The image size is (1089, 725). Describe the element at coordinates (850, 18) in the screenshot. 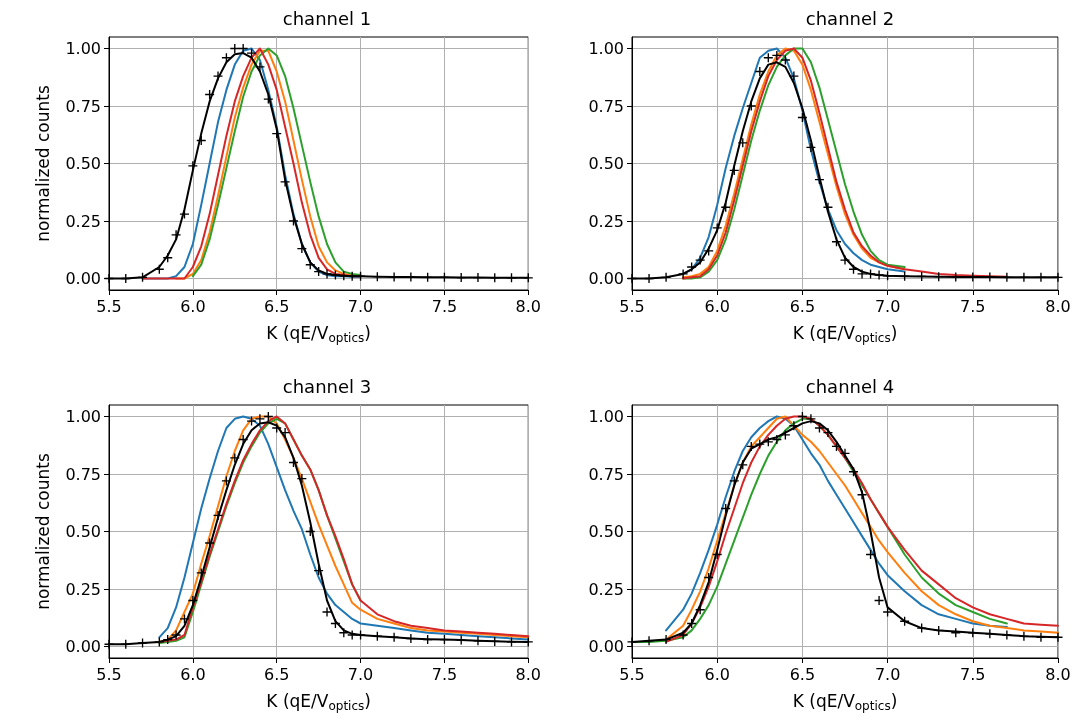

I see `chart-title: channel 2` at that location.